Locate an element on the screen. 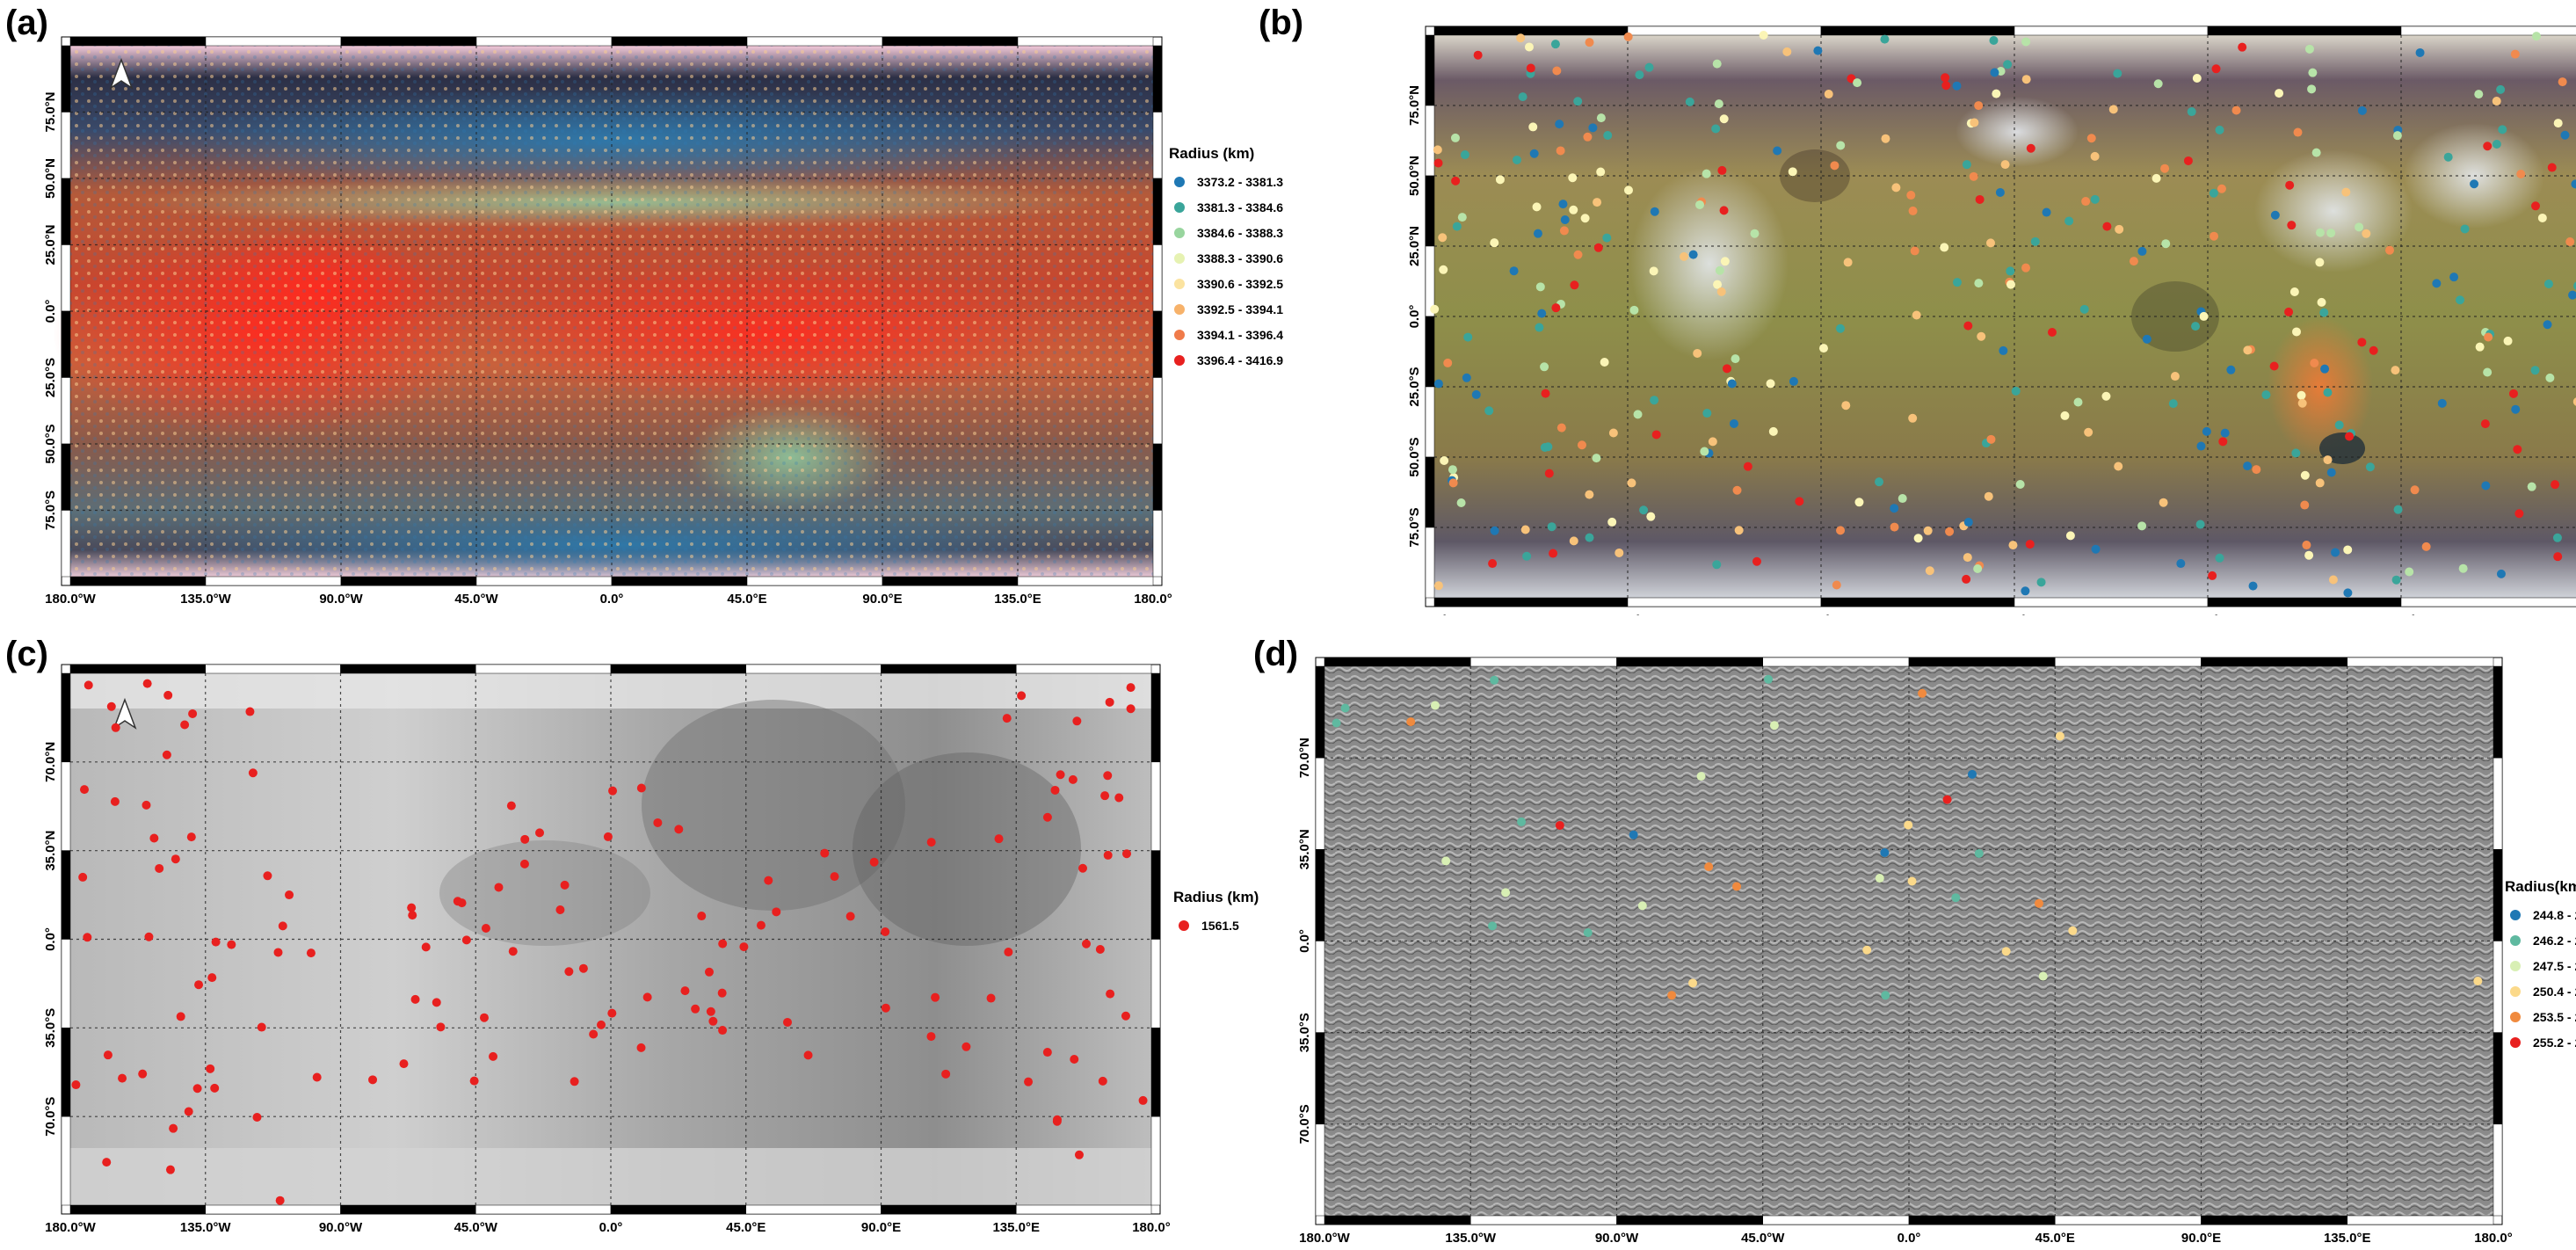 This screenshot has height=1250, width=2576. lon-label: 90.0°E is located at coordinates (881, 1227).